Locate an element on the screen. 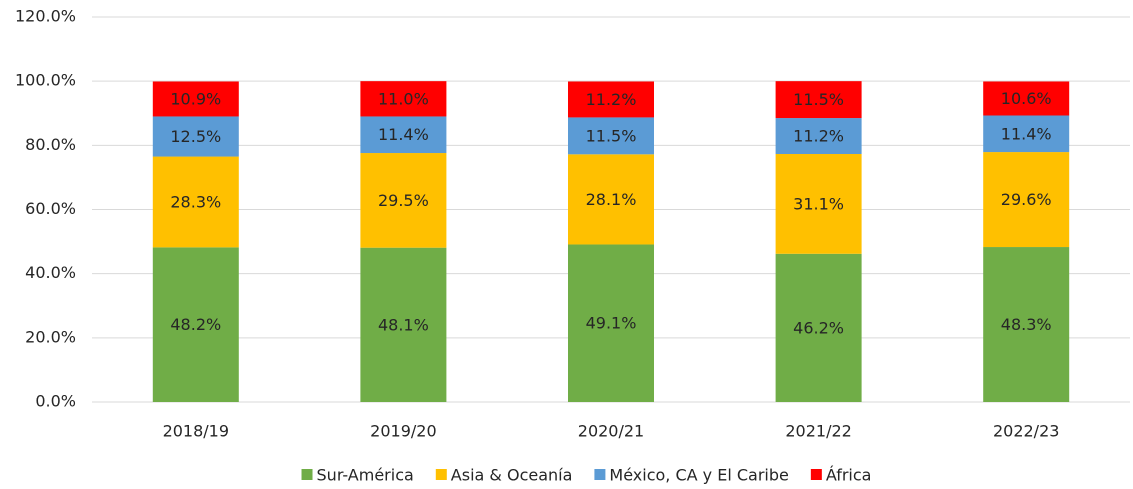  data-label: 11.0% is located at coordinates (403, 98).